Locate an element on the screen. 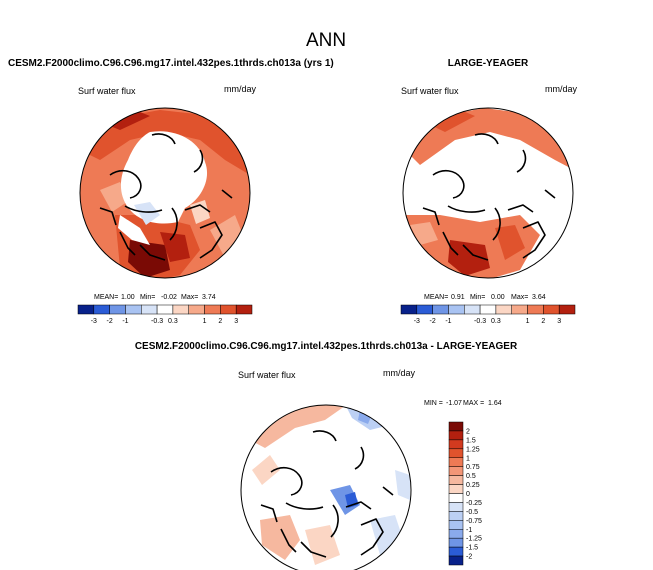 This screenshot has width=653, height=570. difference-colorbar-tick-label: -0.25 is located at coordinates (474, 503).